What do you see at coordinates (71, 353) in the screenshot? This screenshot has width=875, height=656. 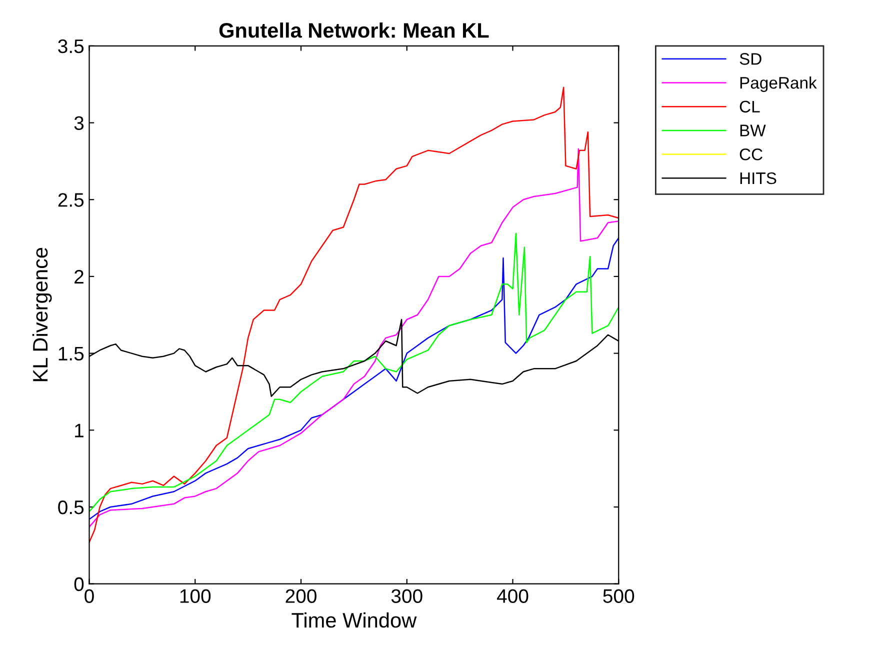 I see `y-tick-label: 1.5` at bounding box center [71, 353].